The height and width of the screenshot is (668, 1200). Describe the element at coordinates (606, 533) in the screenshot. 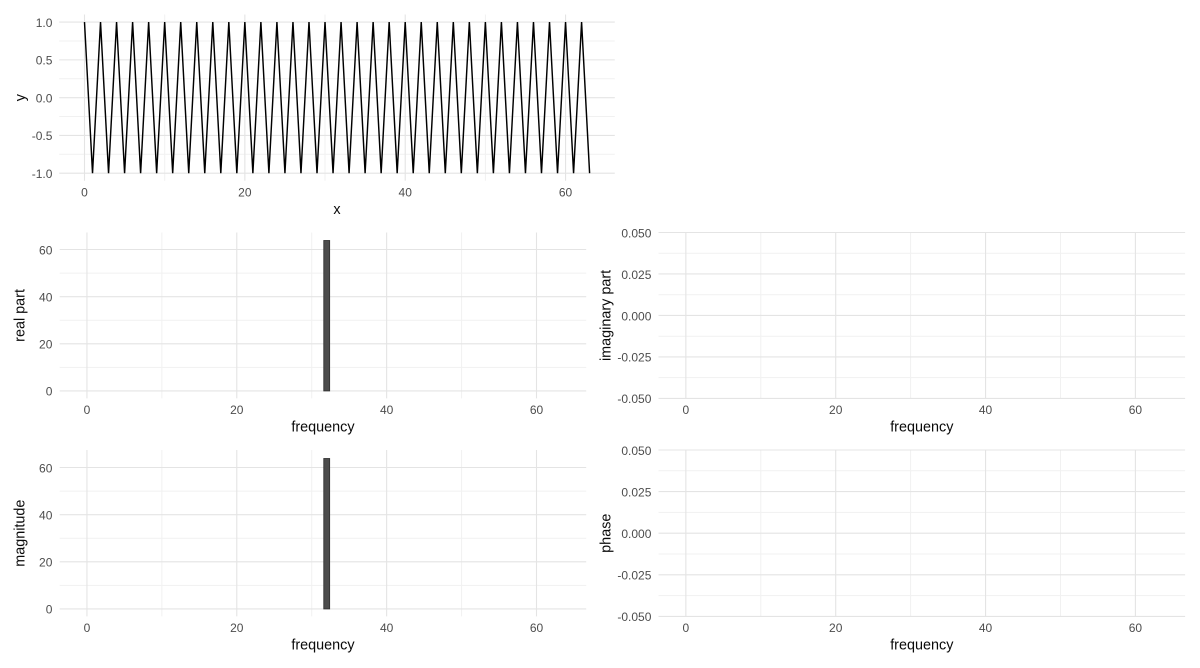

I see `svg-text: phase` at that location.